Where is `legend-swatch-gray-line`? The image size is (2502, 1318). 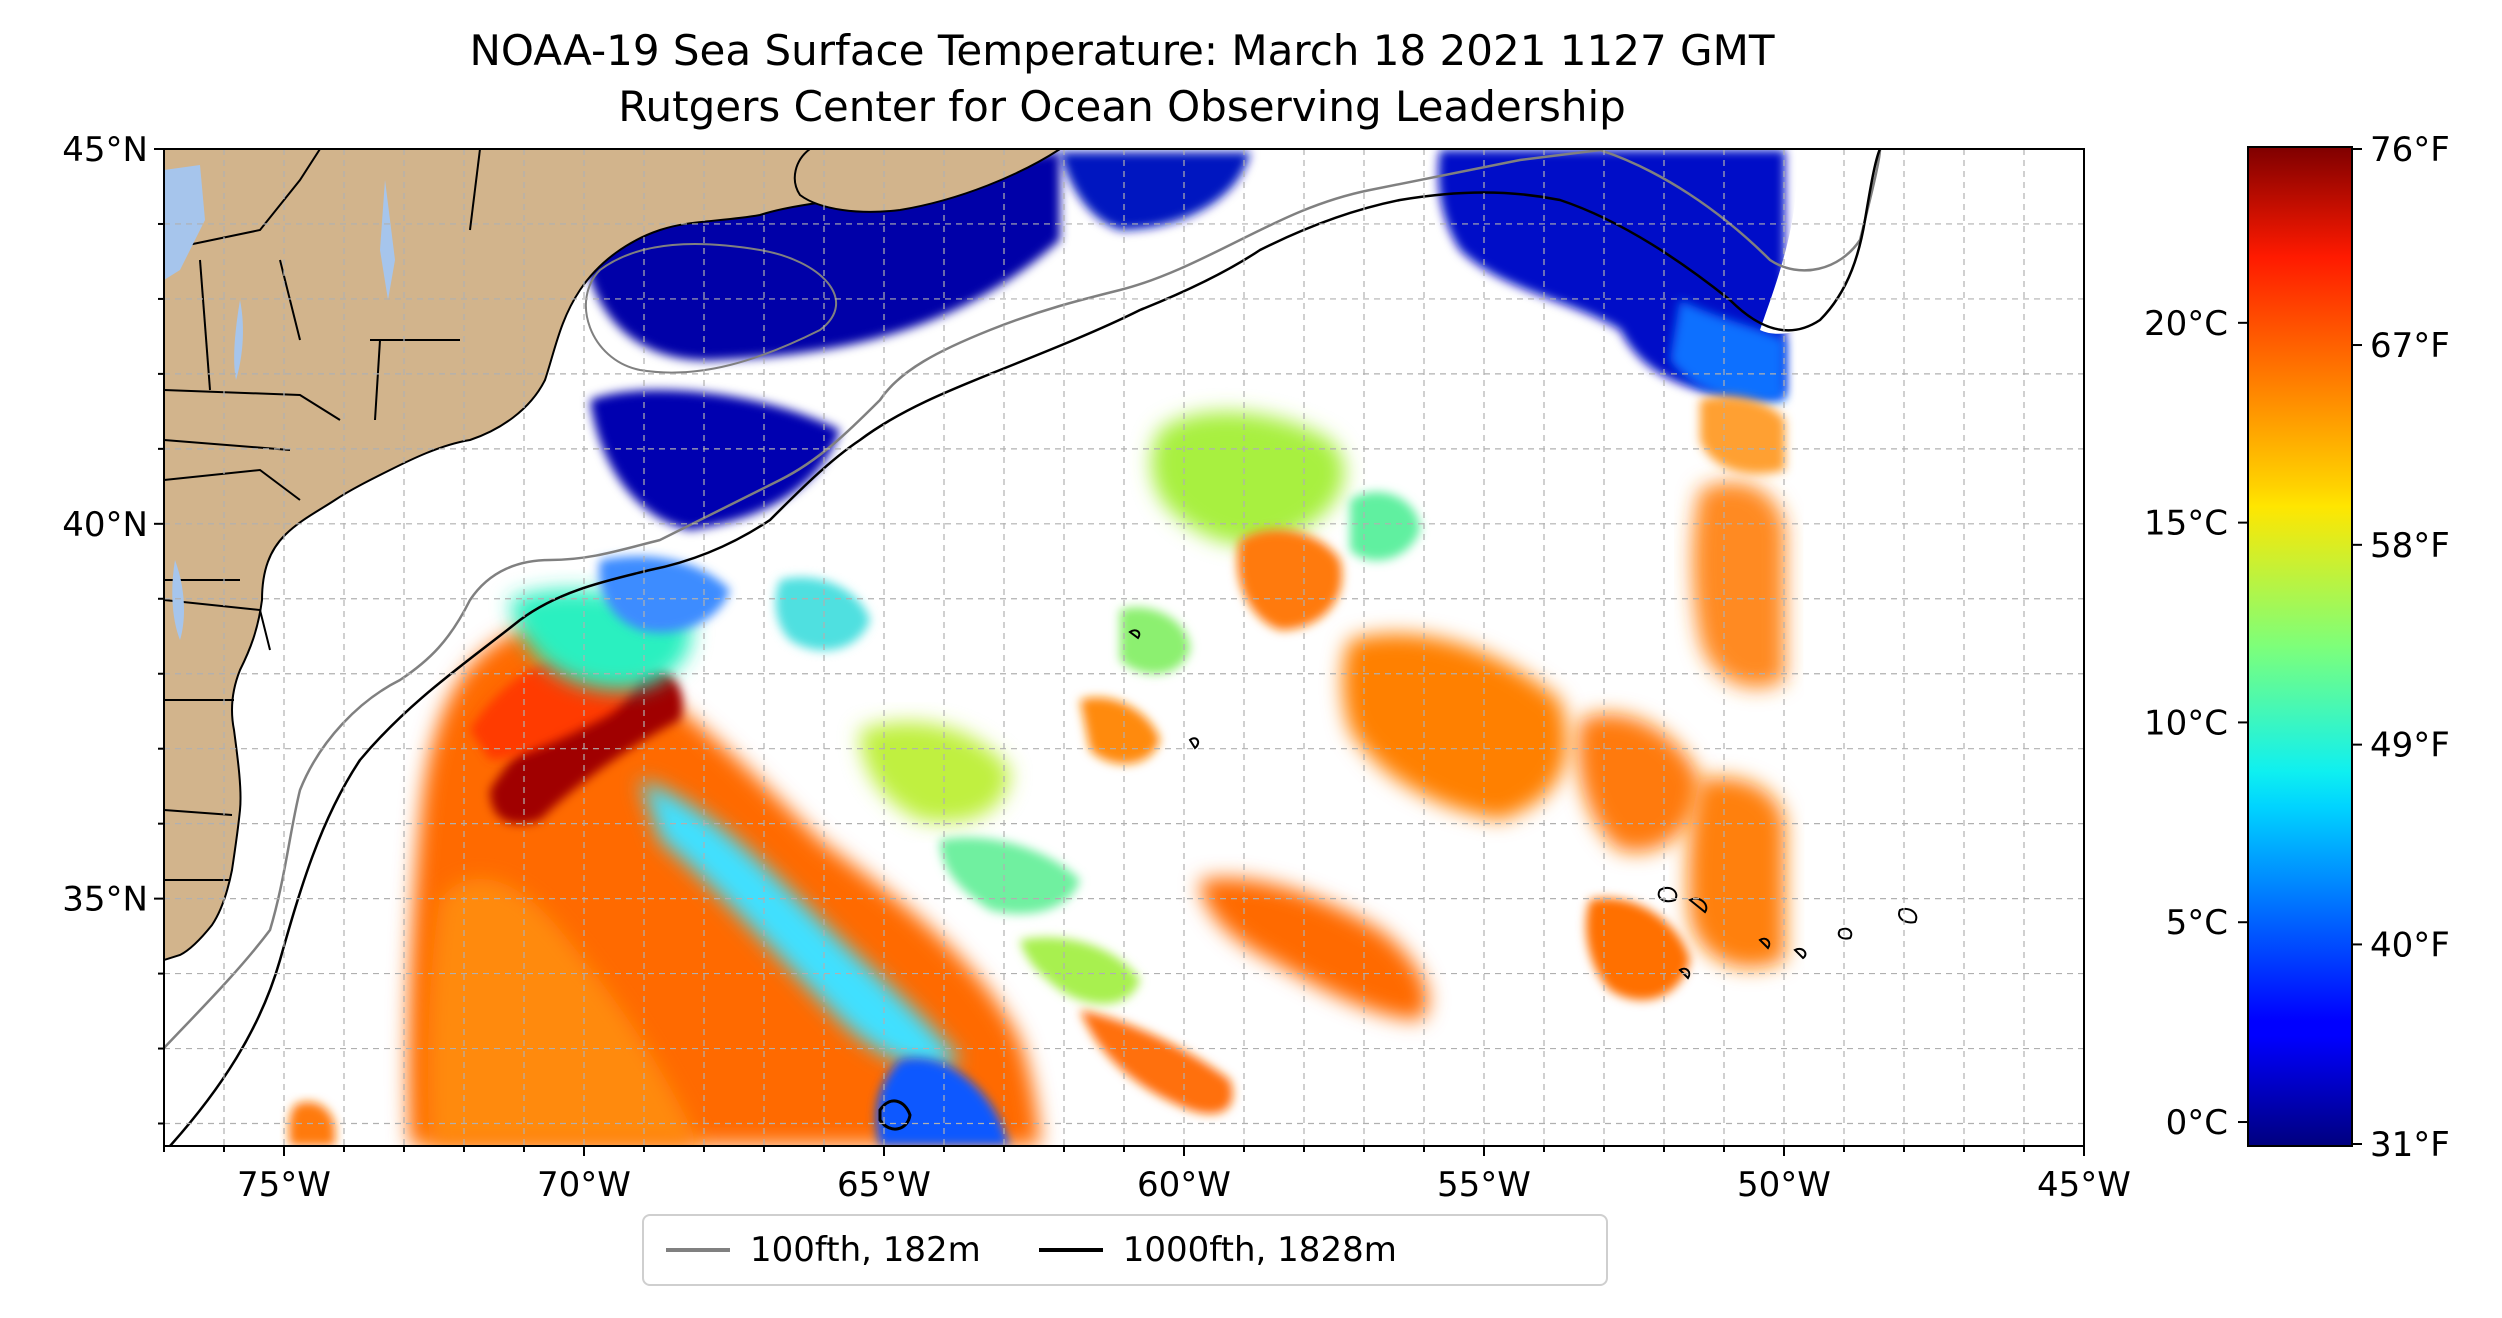 legend-swatch-gray-line is located at coordinates (698, 1250).